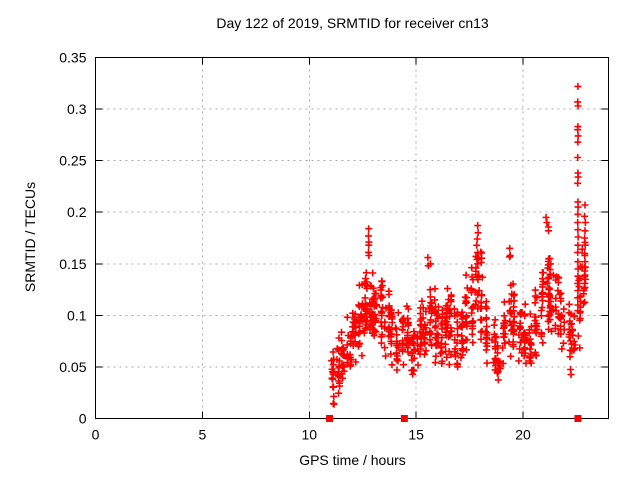  What do you see at coordinates (416, 435) in the screenshot?
I see `x-tick-label: 15` at bounding box center [416, 435].